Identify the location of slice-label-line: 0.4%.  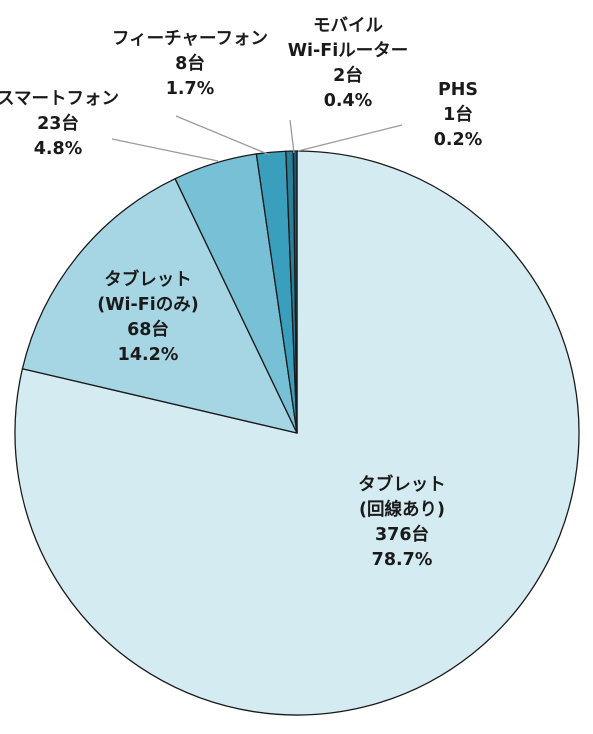
(348, 101).